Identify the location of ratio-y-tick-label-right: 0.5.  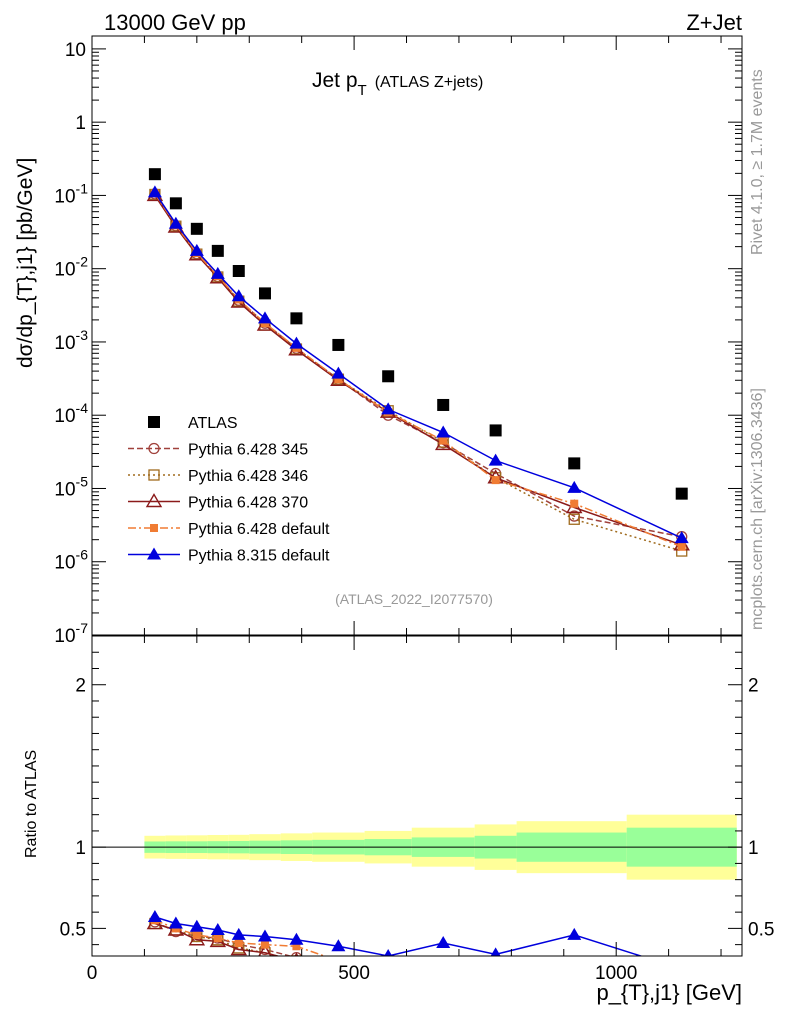
(761, 929).